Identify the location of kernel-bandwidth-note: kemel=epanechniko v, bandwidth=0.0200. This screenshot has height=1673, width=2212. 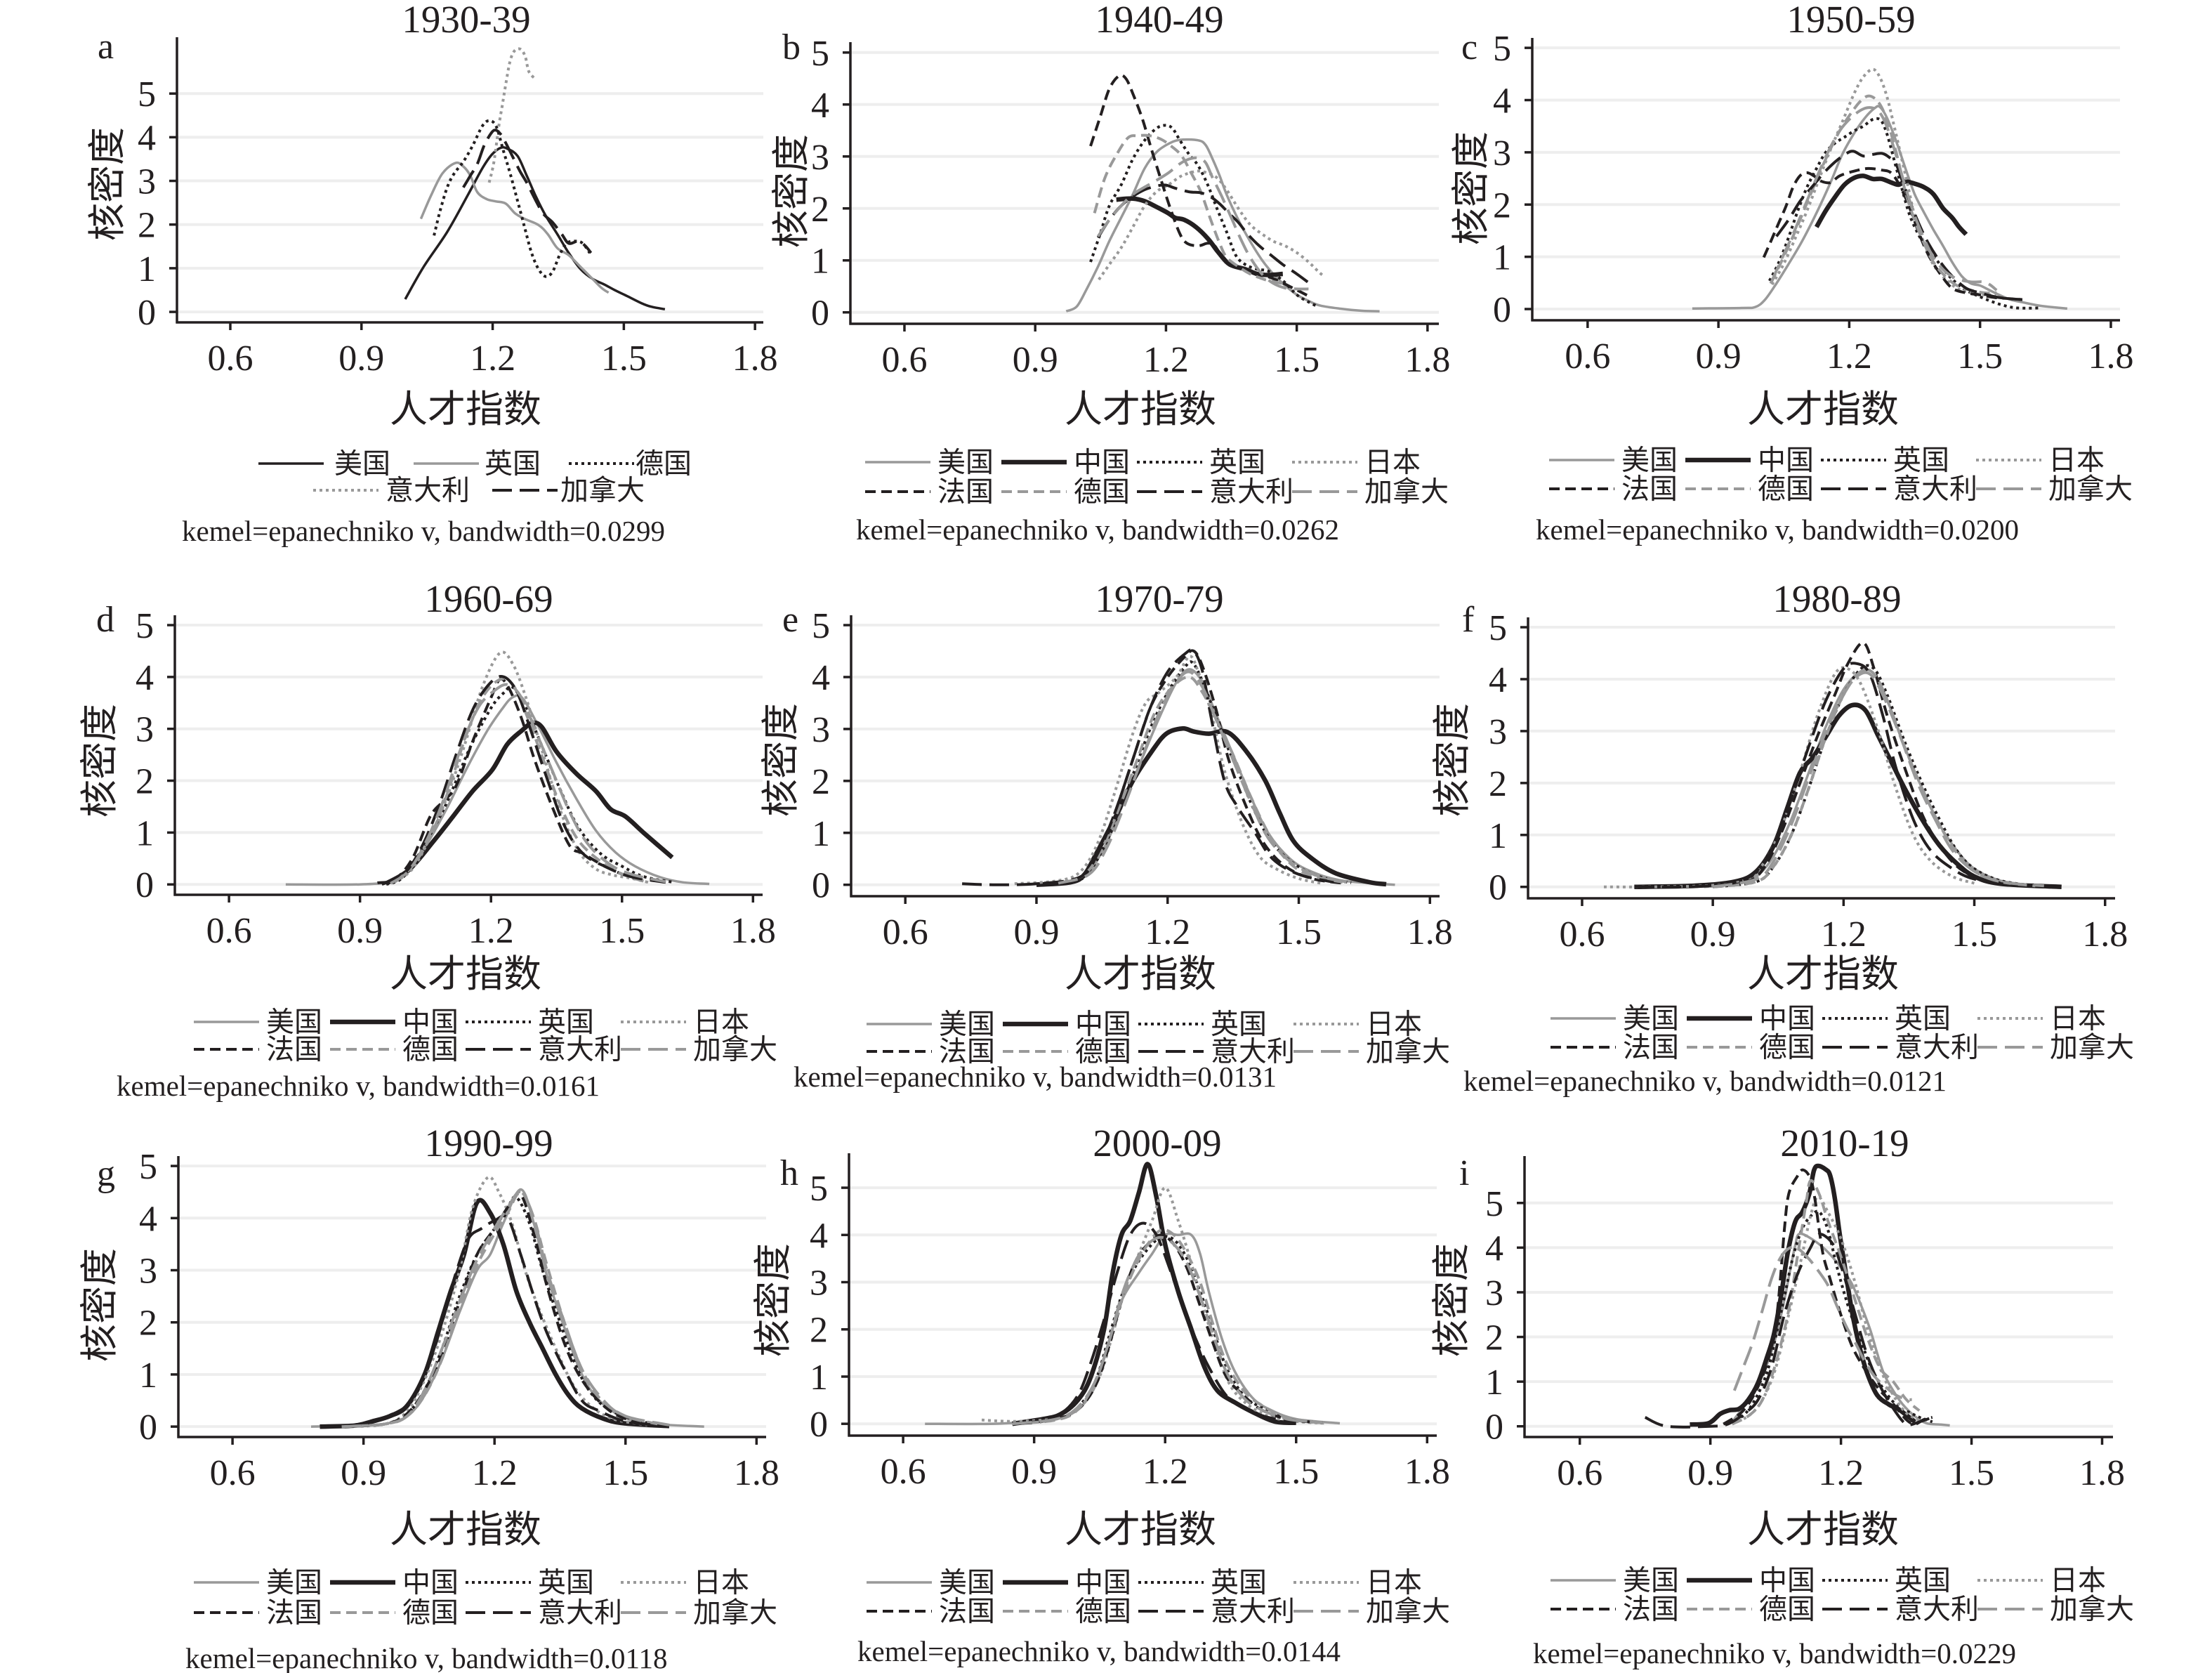
(1777, 529).